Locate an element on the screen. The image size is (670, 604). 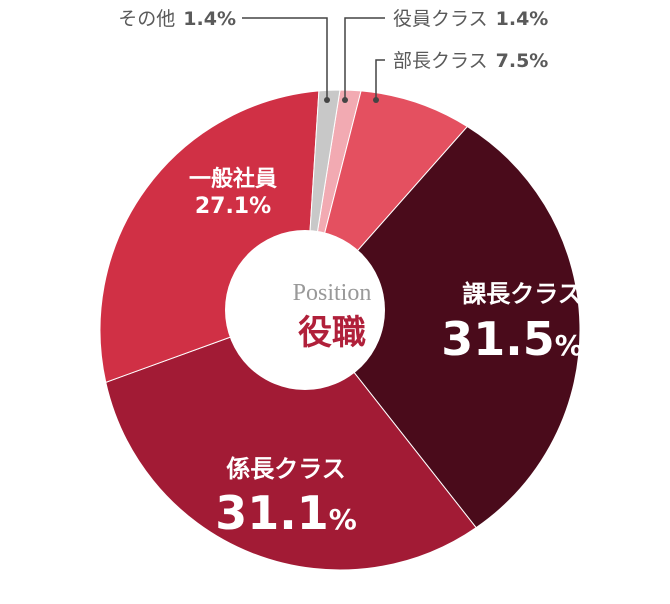
slice-value-kakaricho-unit: % is located at coordinates (343, 519).